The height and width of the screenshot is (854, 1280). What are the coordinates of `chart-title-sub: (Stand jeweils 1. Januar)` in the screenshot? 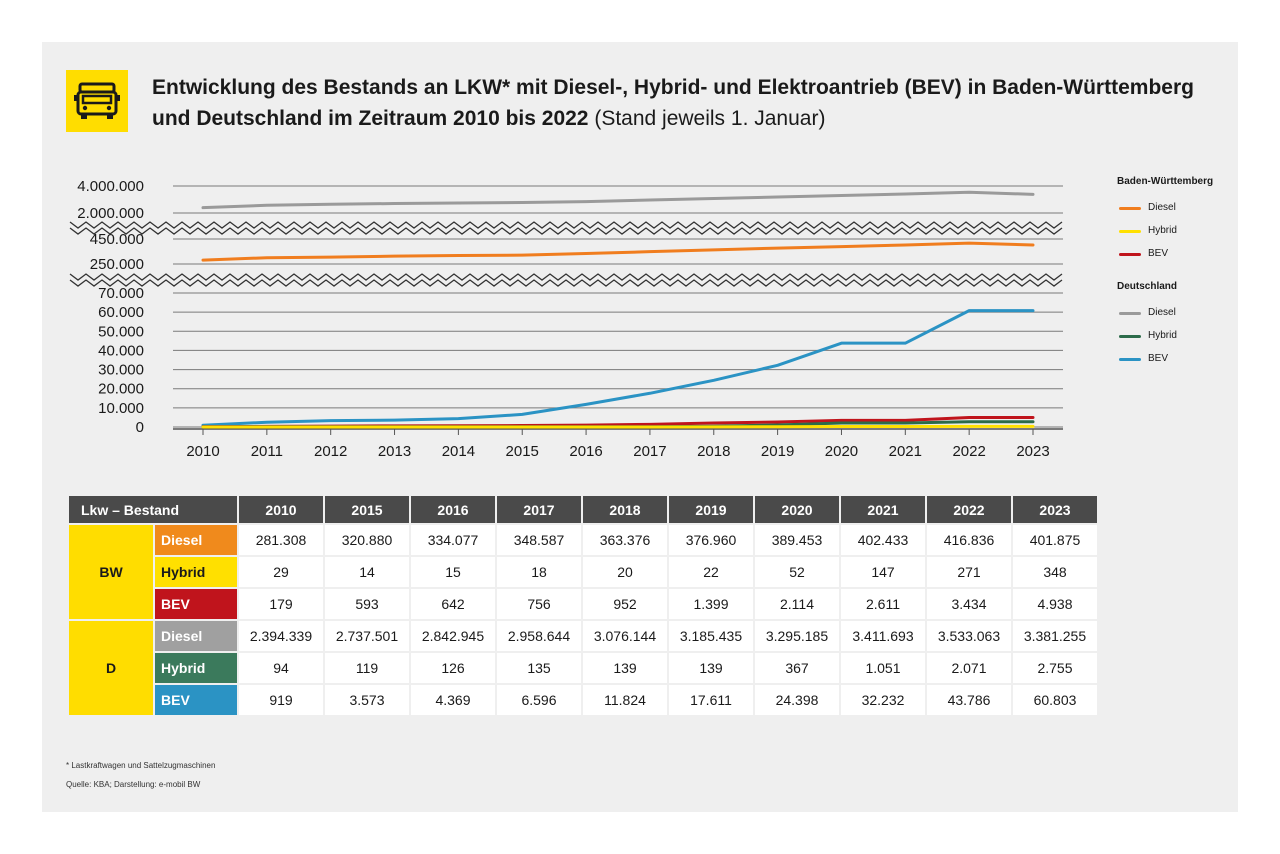 It's located at (710, 118).